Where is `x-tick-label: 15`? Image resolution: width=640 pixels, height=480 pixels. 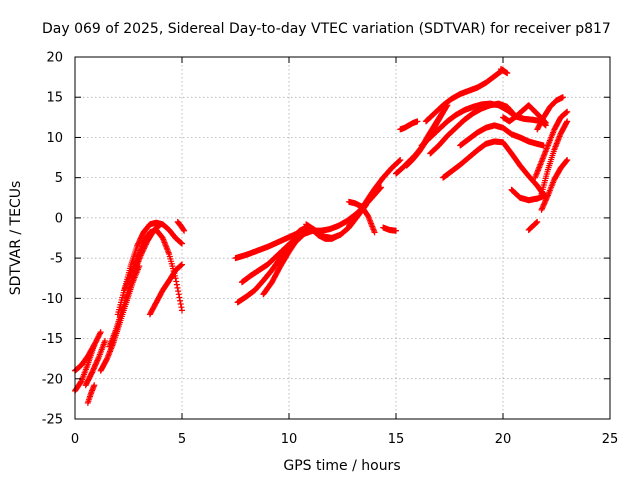
x-tick-label: 15 is located at coordinates (396, 439).